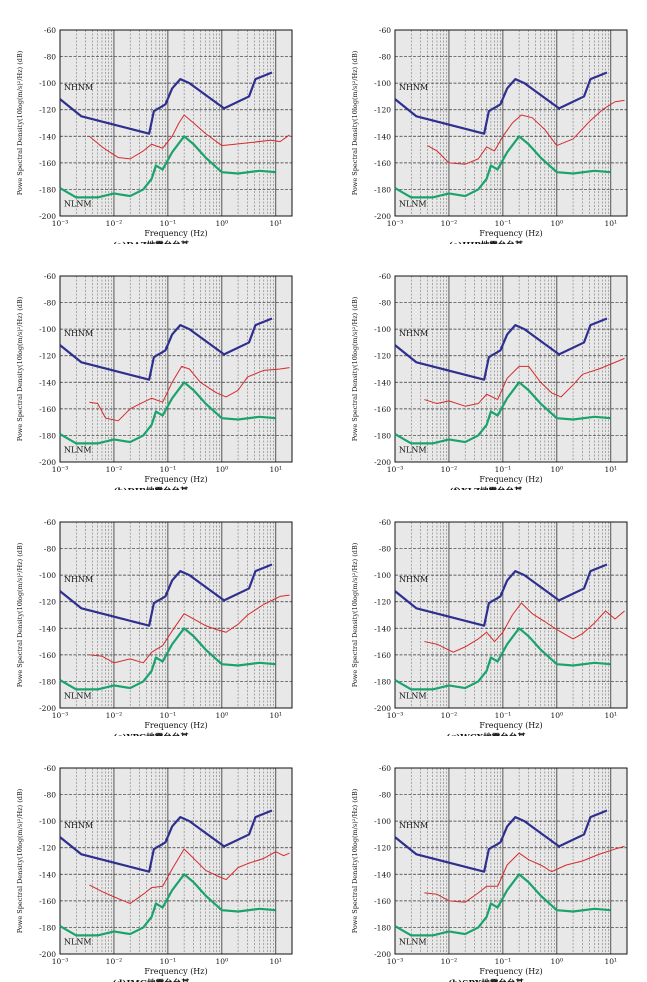 Image resolution: width=647 pixels, height=982 pixels. I want to click on chart-caption: (f)XLZ地震台台基, so click(486, 488).